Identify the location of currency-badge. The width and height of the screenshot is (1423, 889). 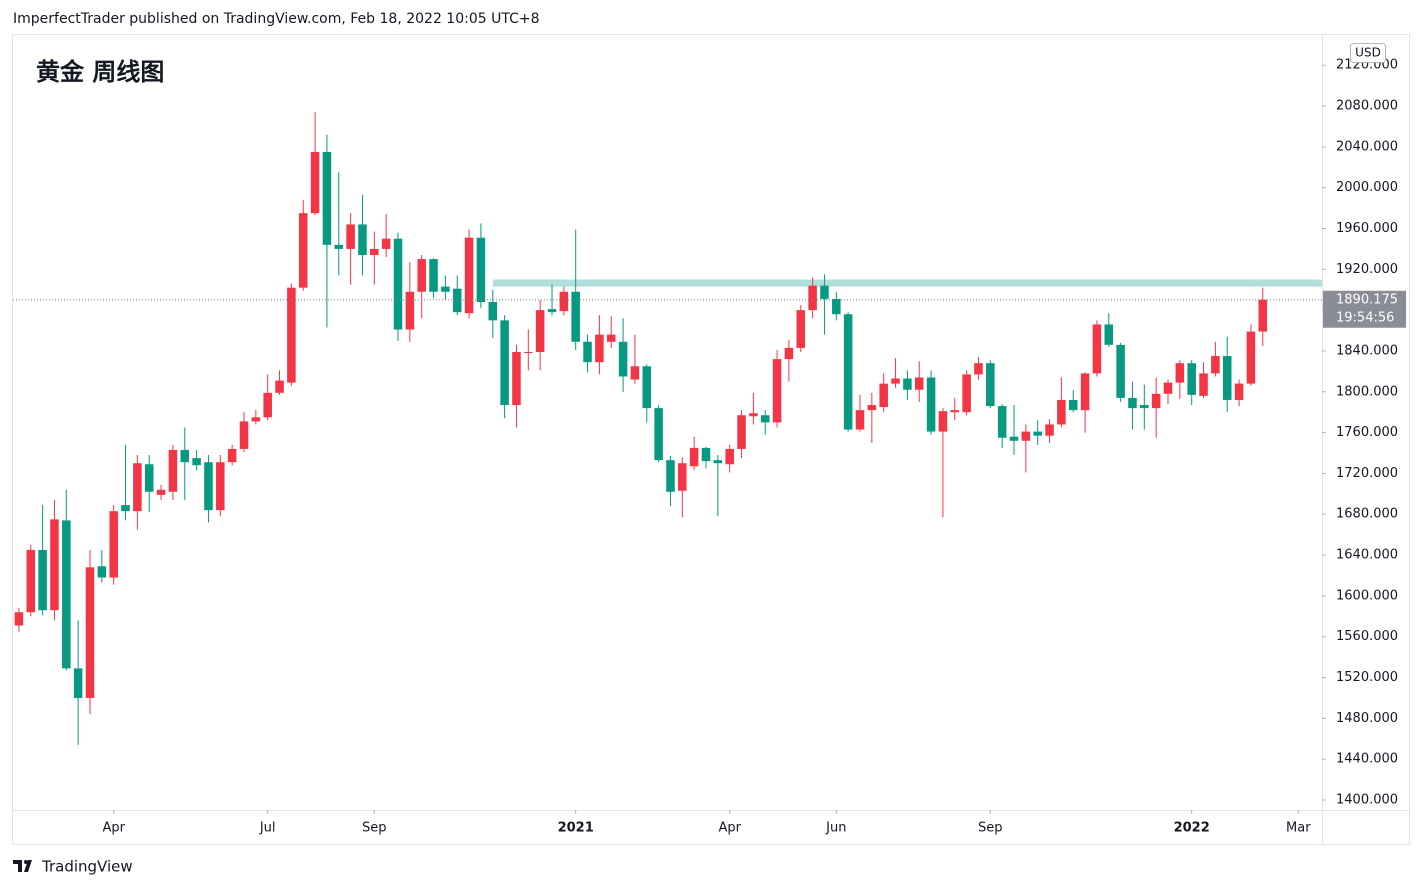
(1368, 53).